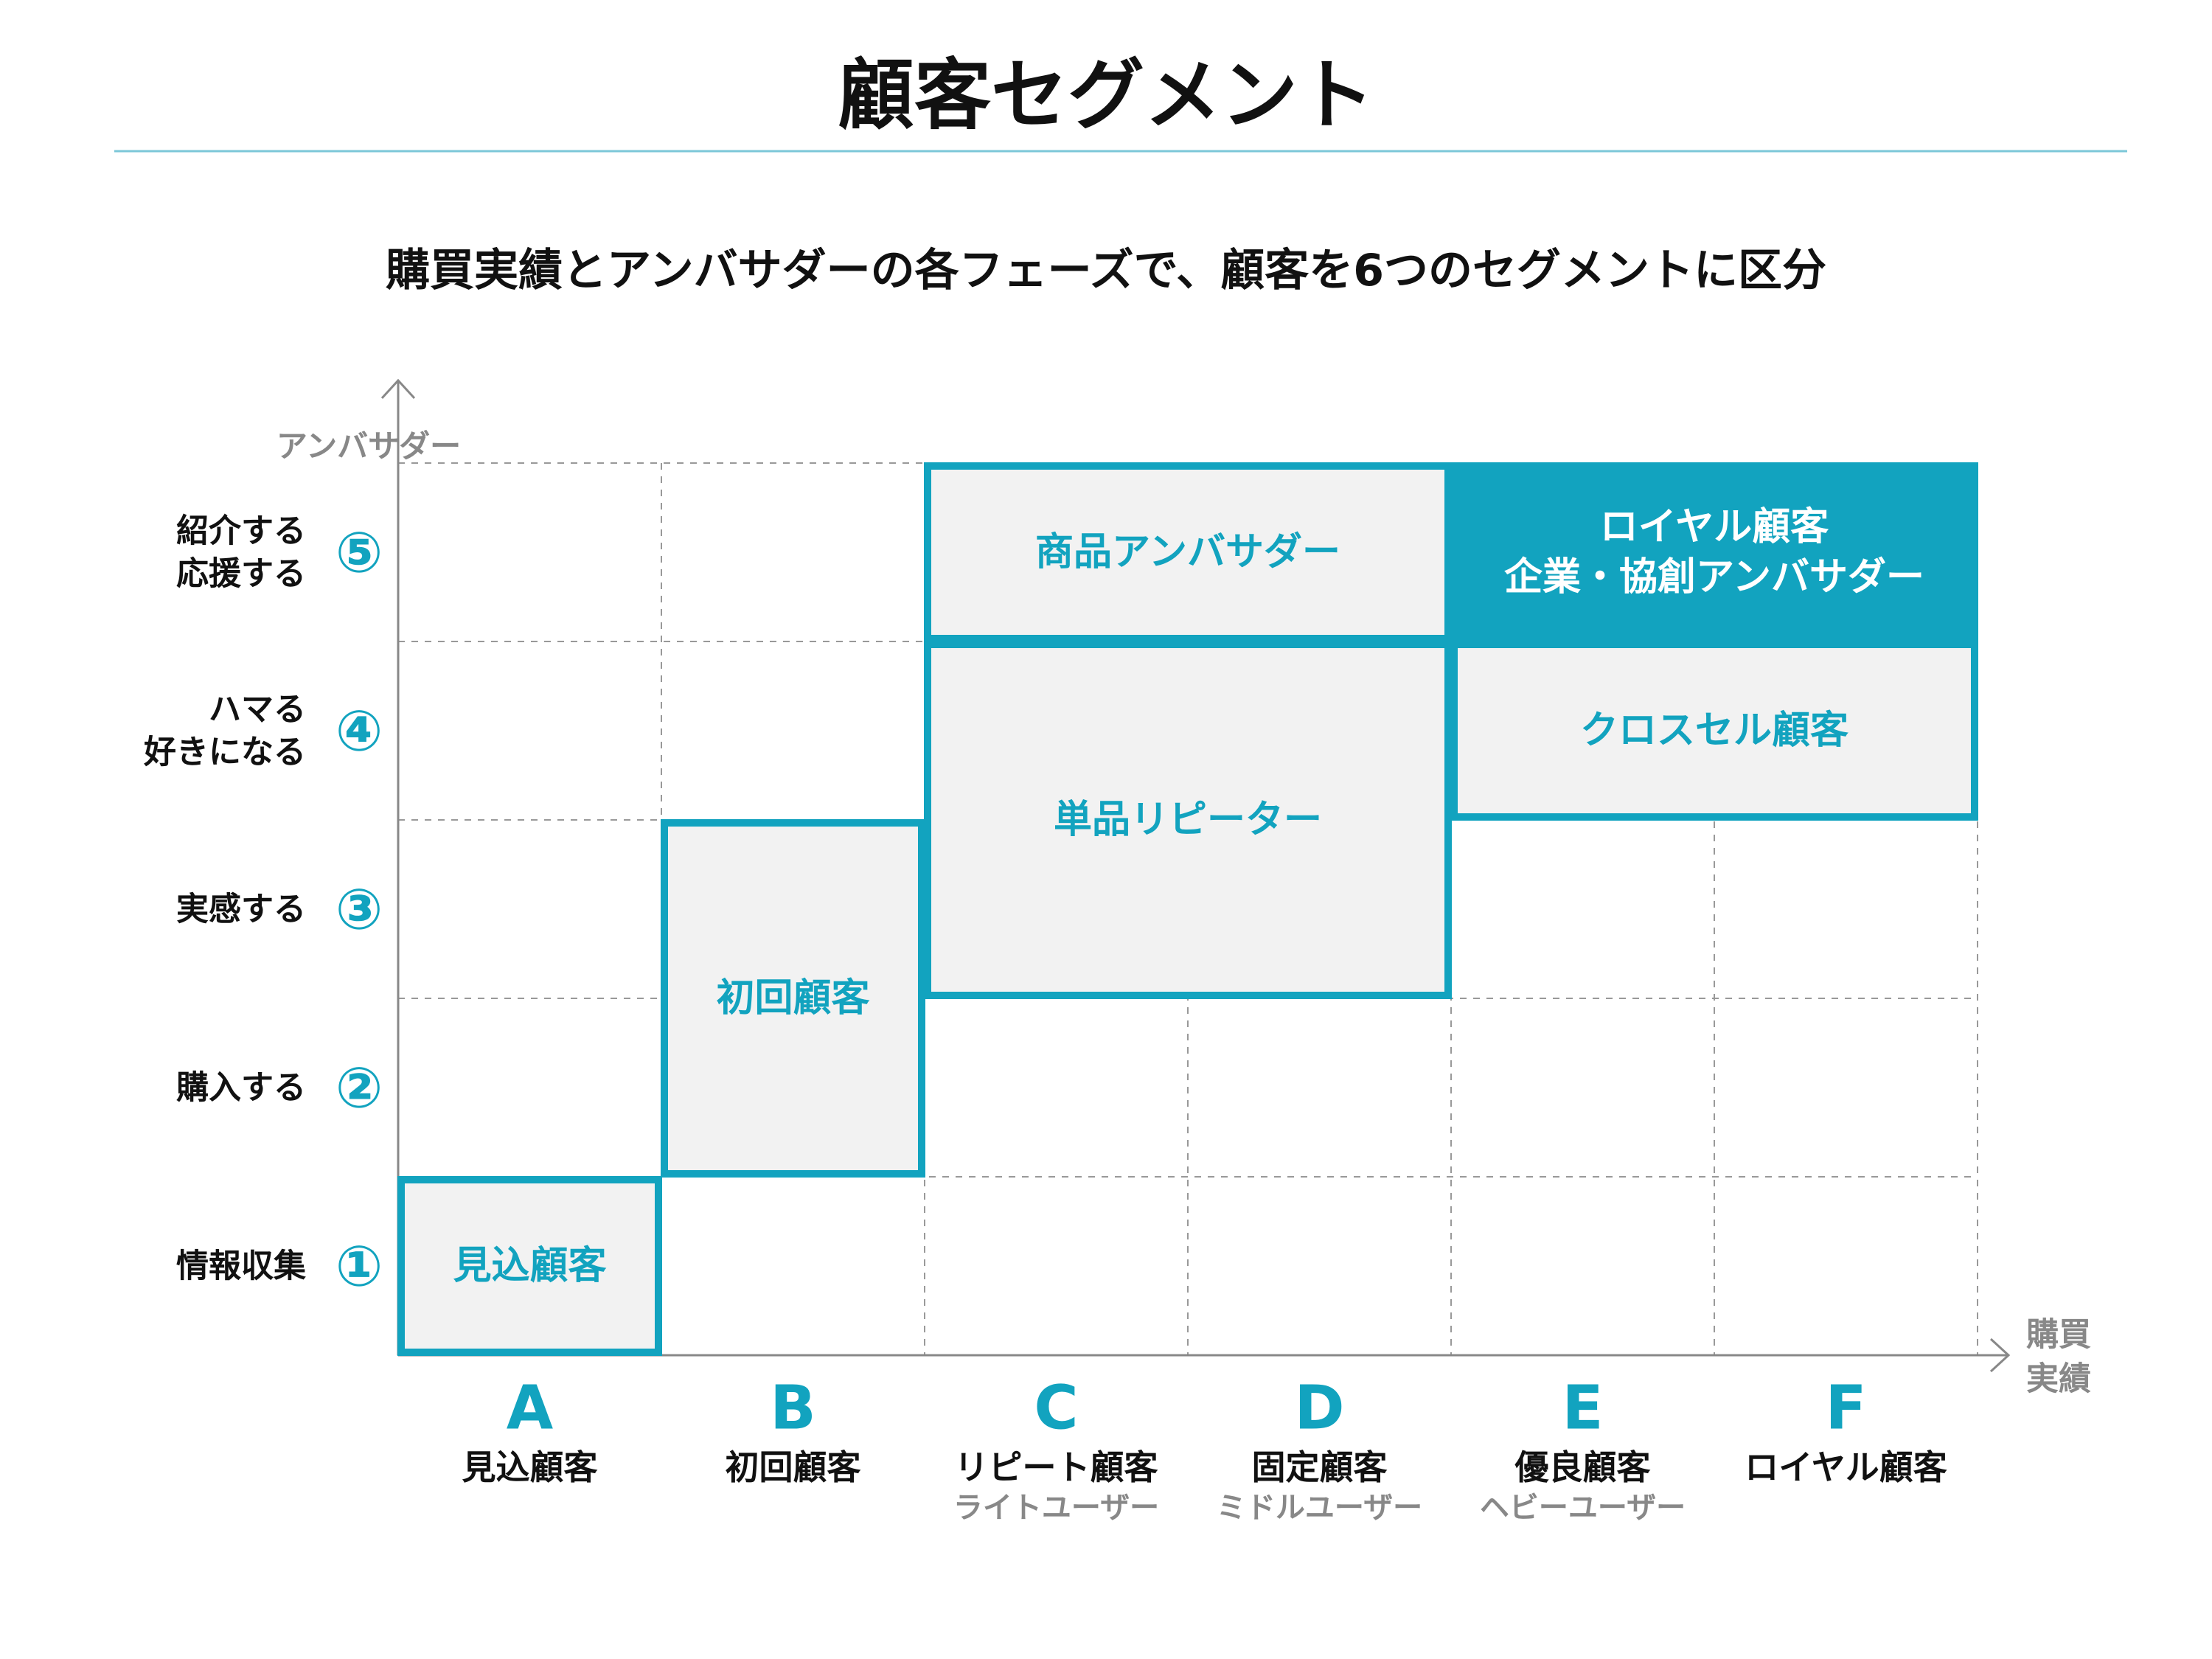  What do you see at coordinates (1056, 1467) in the screenshot?
I see `category-name: リピート顧客` at bounding box center [1056, 1467].